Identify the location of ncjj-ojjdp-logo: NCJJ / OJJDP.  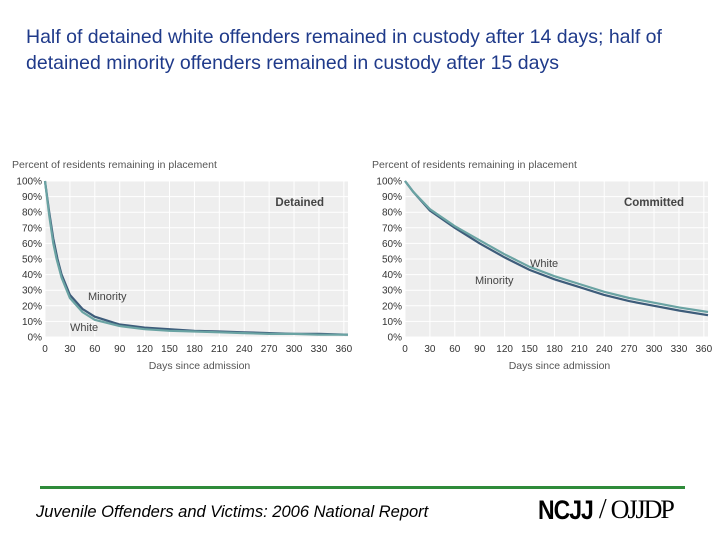
(613, 510).